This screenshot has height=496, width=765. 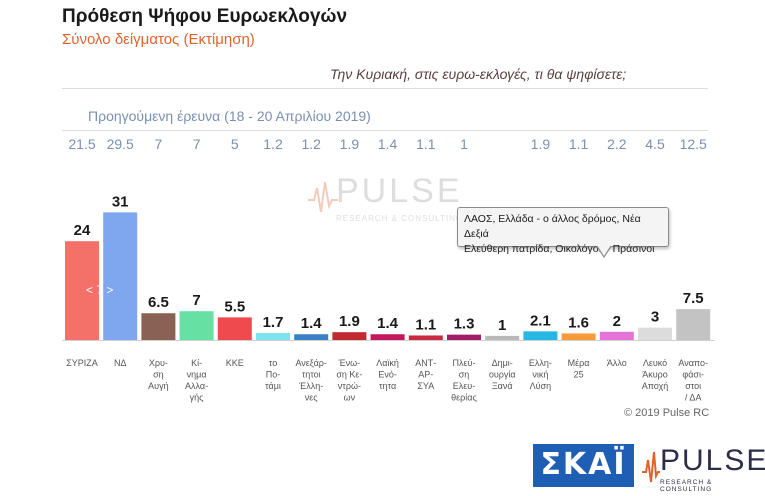 I want to click on skai-logo: ΣΚΑΪ, so click(x=583, y=465).